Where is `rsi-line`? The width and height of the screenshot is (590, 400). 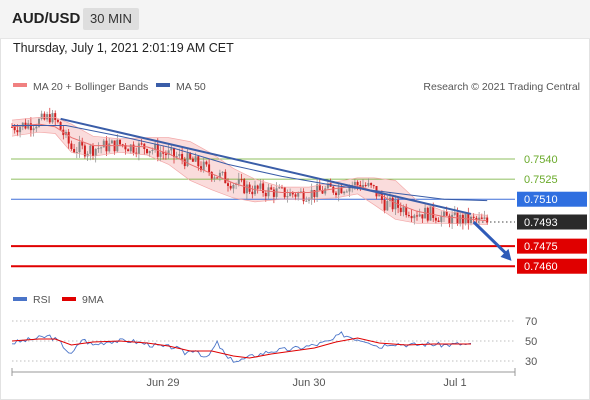 rsi-line is located at coordinates (241, 347).